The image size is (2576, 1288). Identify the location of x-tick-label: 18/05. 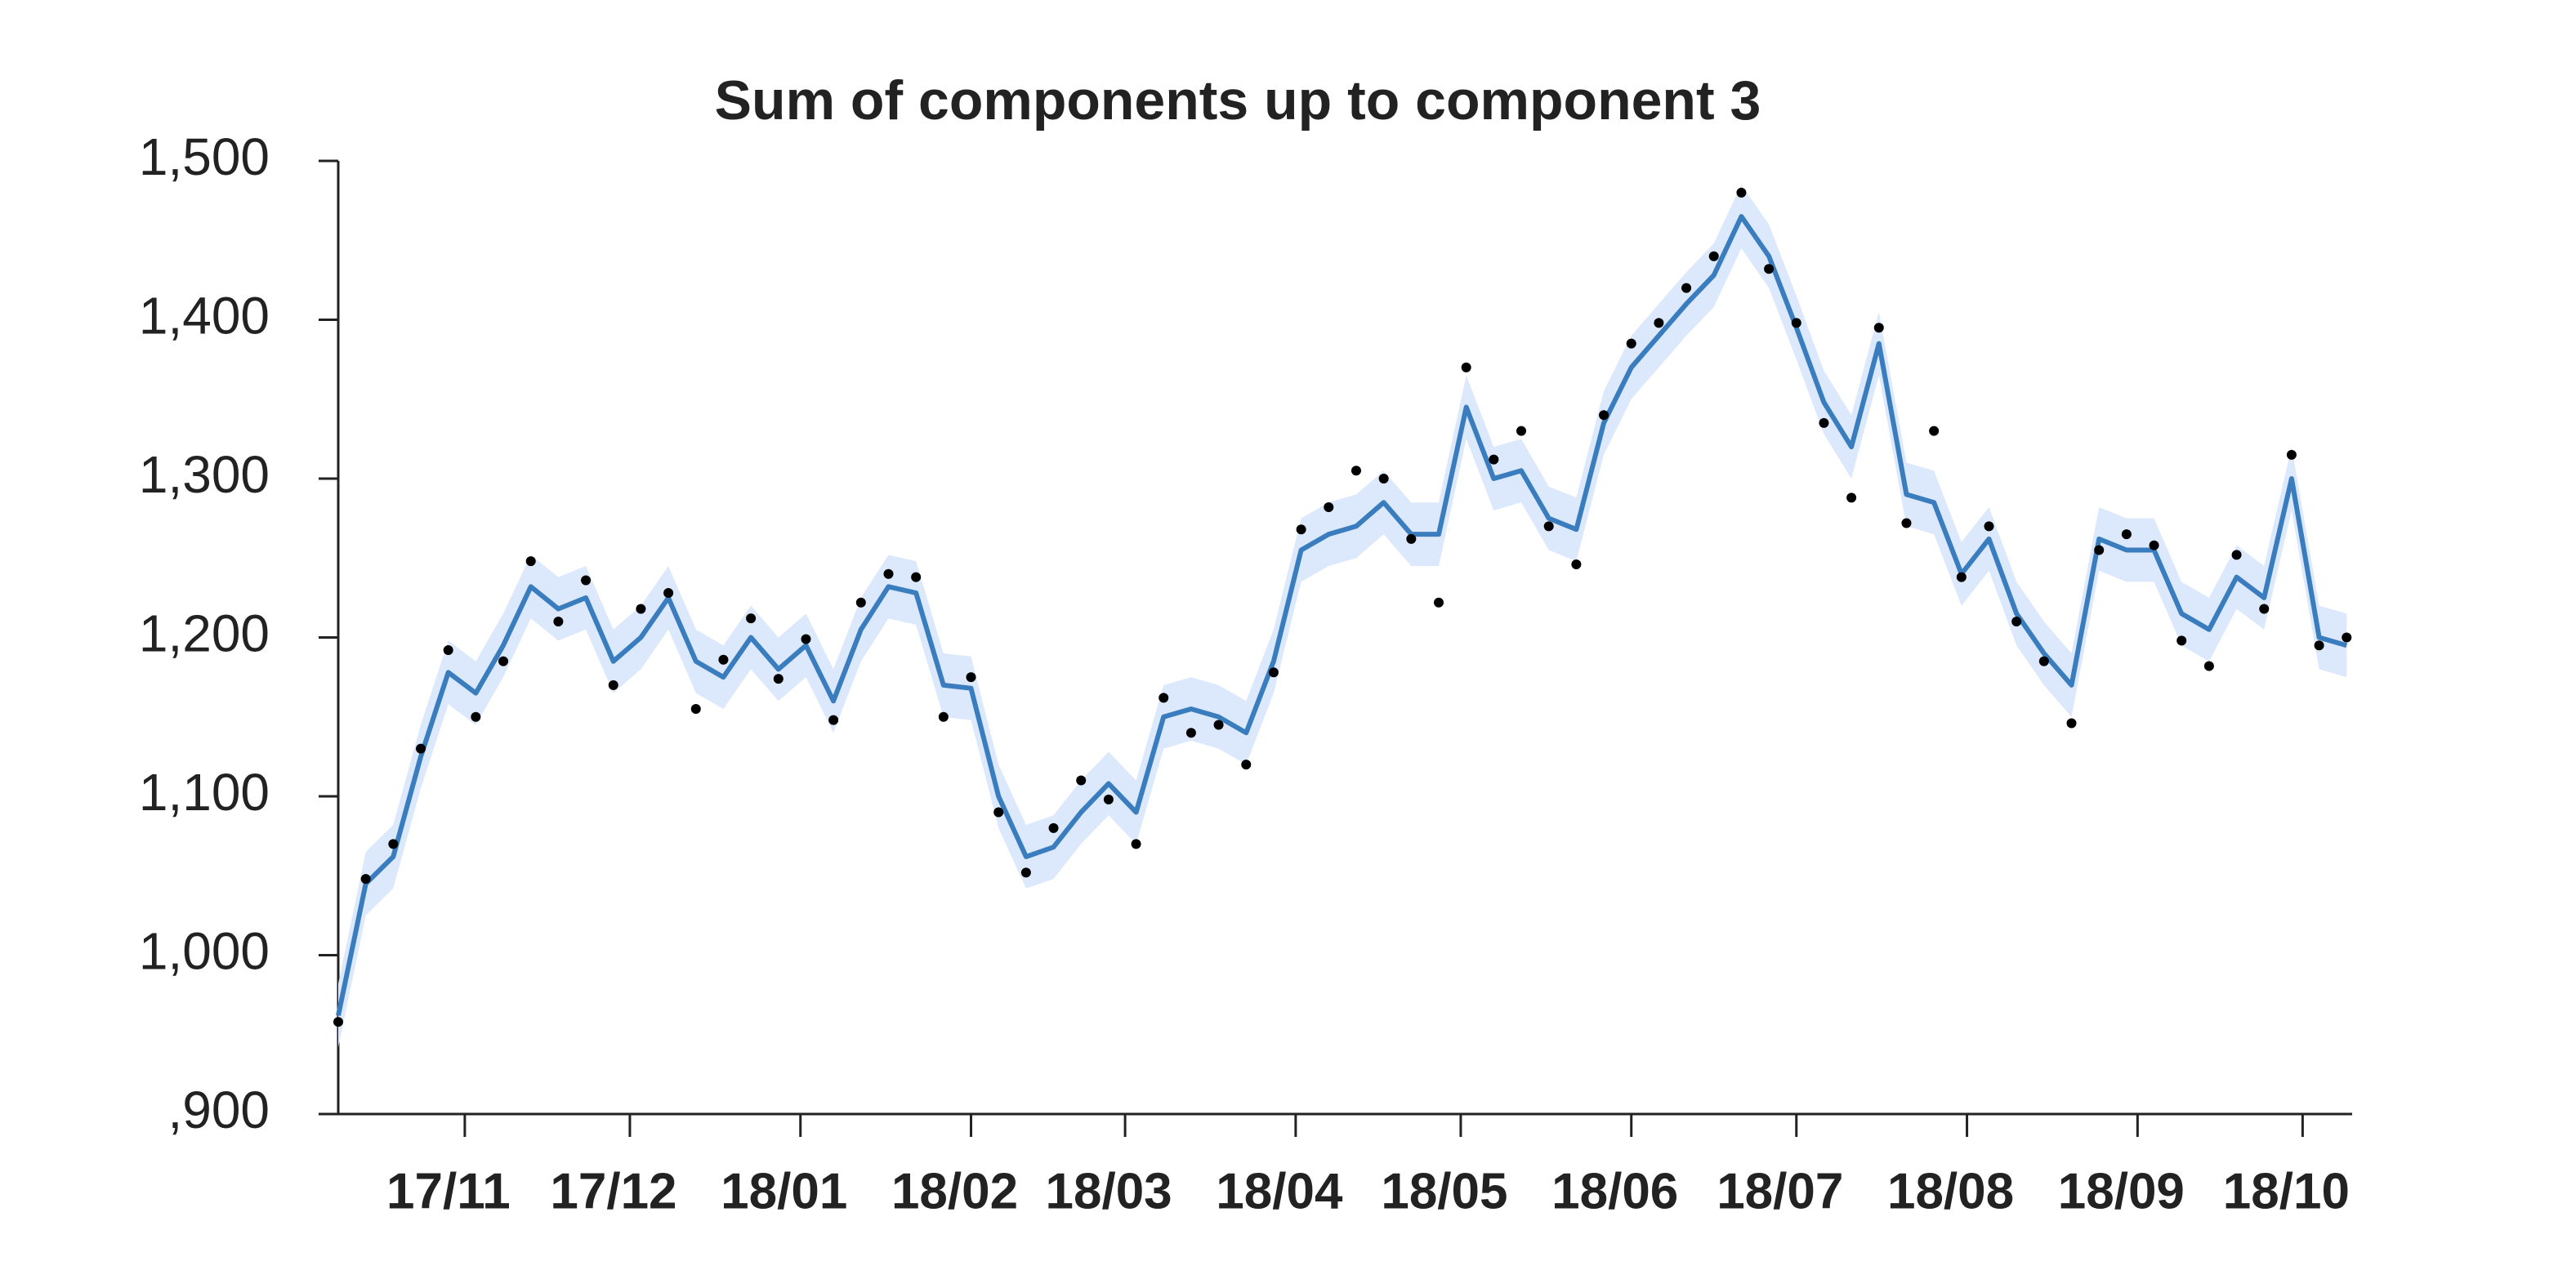
(1444, 1191).